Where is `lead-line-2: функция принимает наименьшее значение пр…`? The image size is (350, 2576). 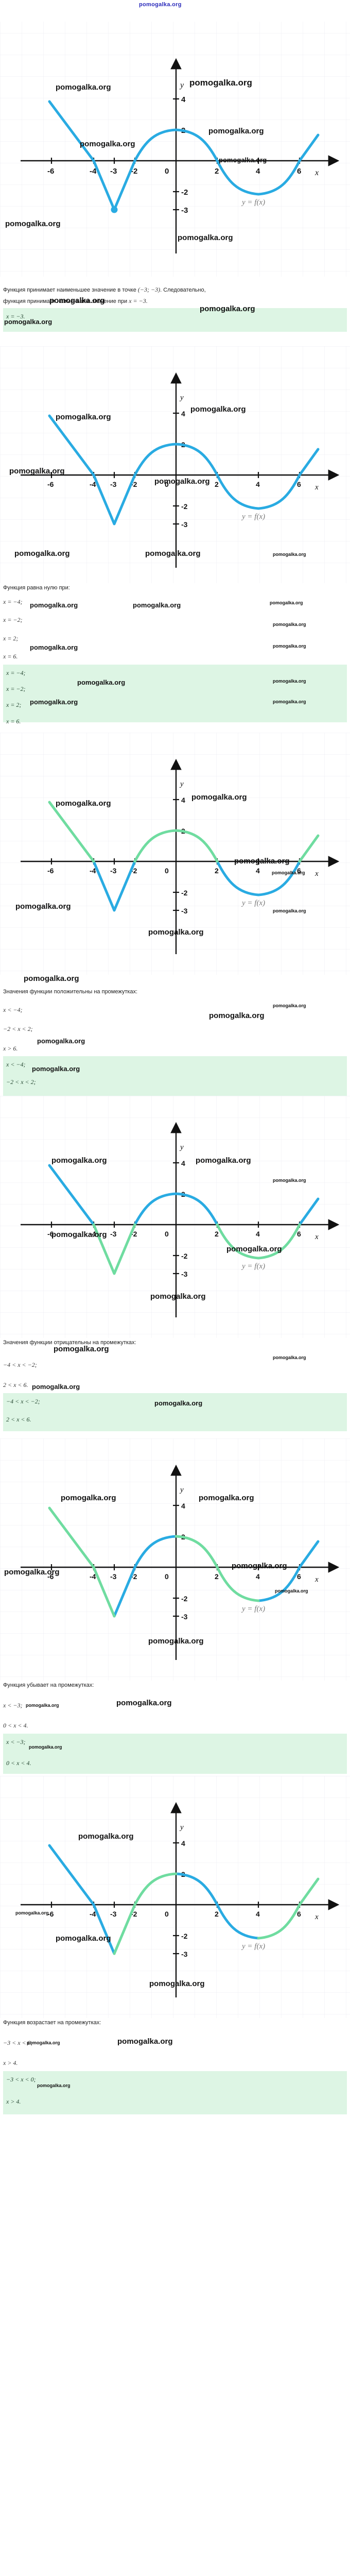
lead-line-2: функция принимает наименьшее значение пр… is located at coordinates (75, 300).